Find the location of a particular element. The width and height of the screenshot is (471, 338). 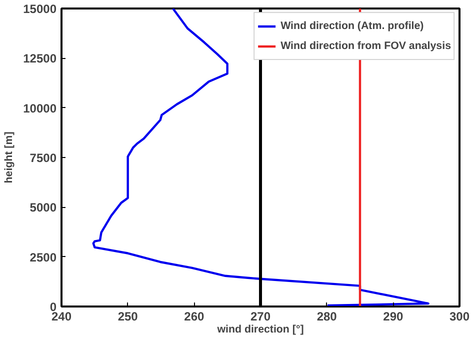

x-tick-label: 260 is located at coordinates (194, 317).